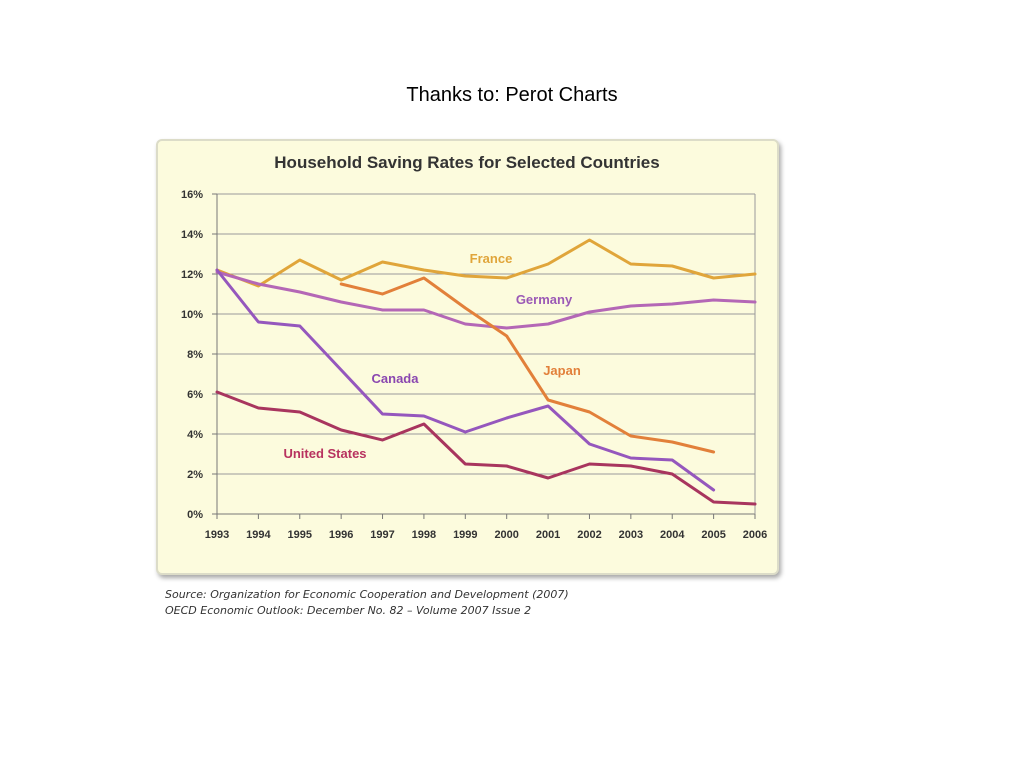 This screenshot has height=768, width=1024. I want to click on x-tick-label: 2005, so click(713, 535).